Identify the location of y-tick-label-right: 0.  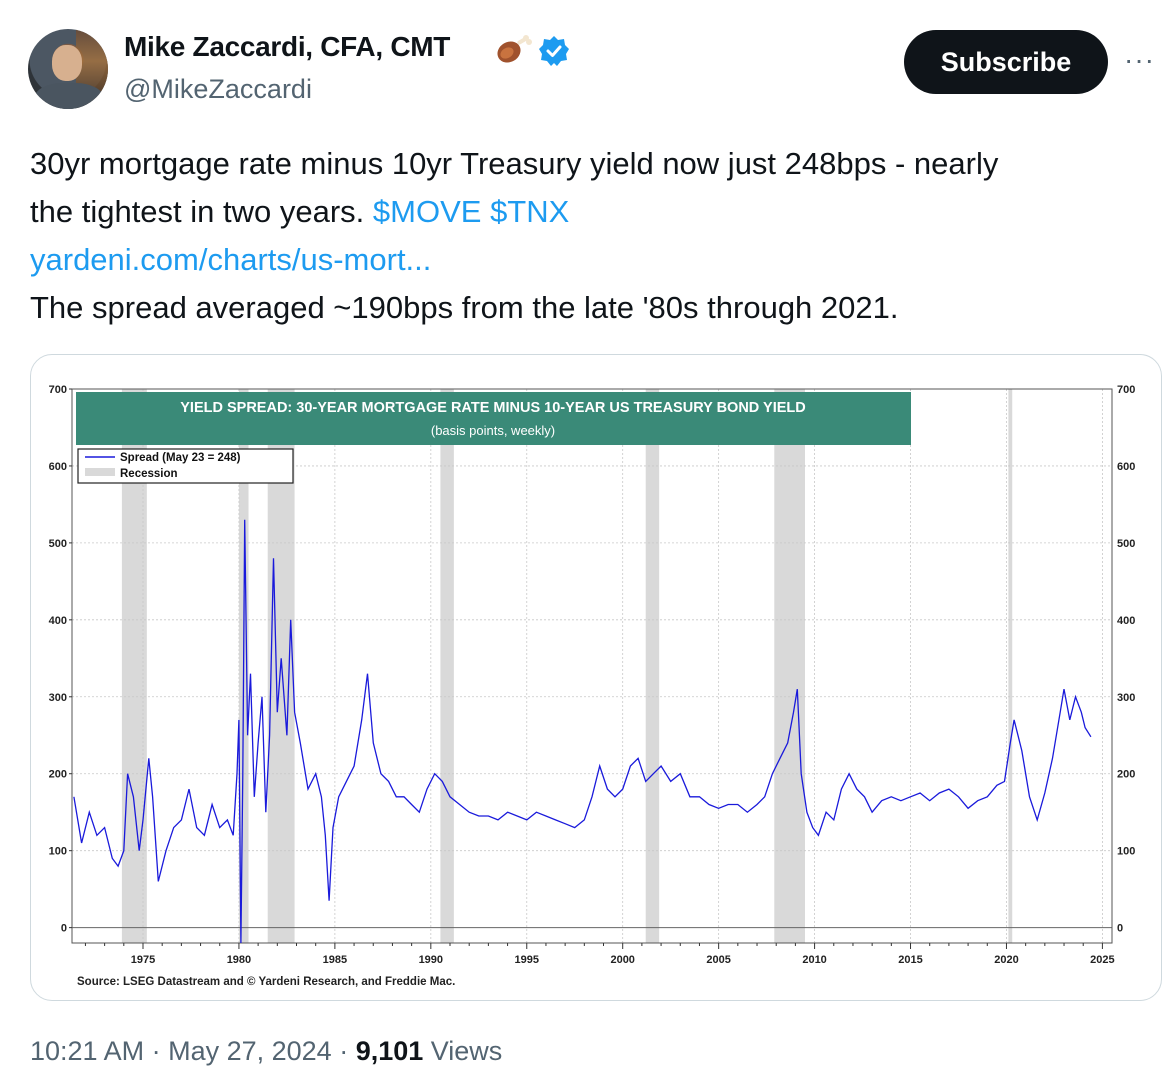
(1120, 929).